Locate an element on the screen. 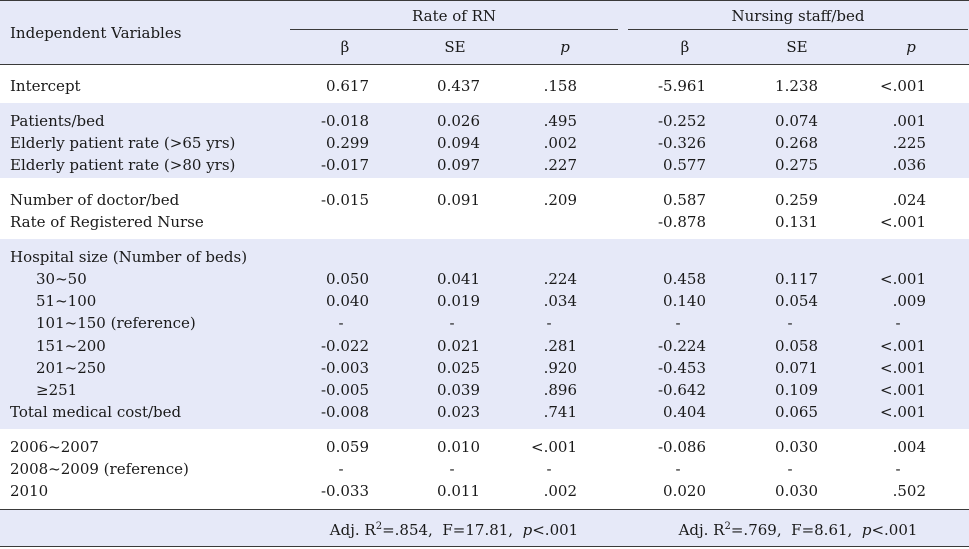  cell-rn-se: 0.041 is located at coordinates (458, 279).